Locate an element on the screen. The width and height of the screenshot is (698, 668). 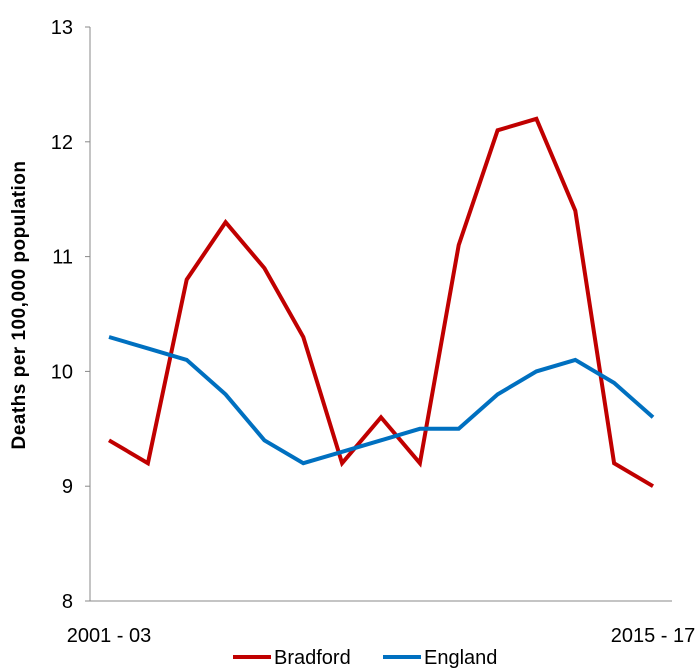
y-tick-label: 10 is located at coordinates (62, 372).